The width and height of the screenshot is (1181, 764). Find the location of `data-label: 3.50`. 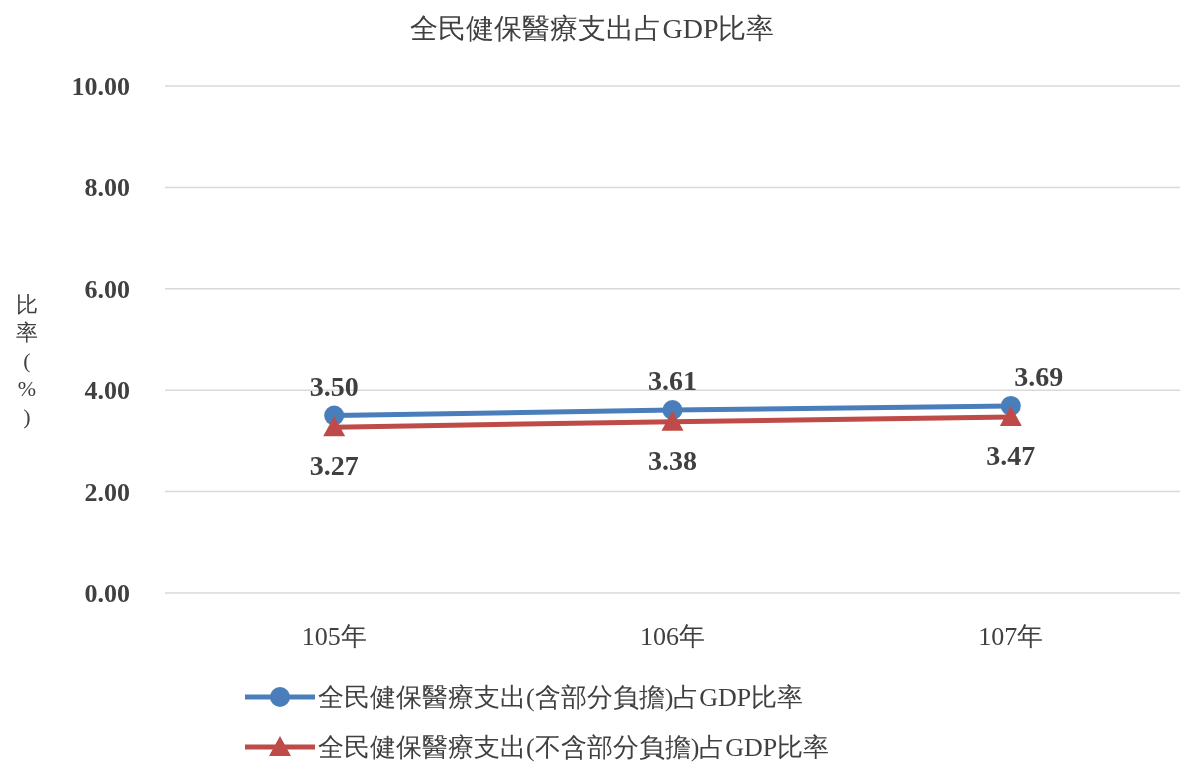

data-label: 3.50 is located at coordinates (334, 386).